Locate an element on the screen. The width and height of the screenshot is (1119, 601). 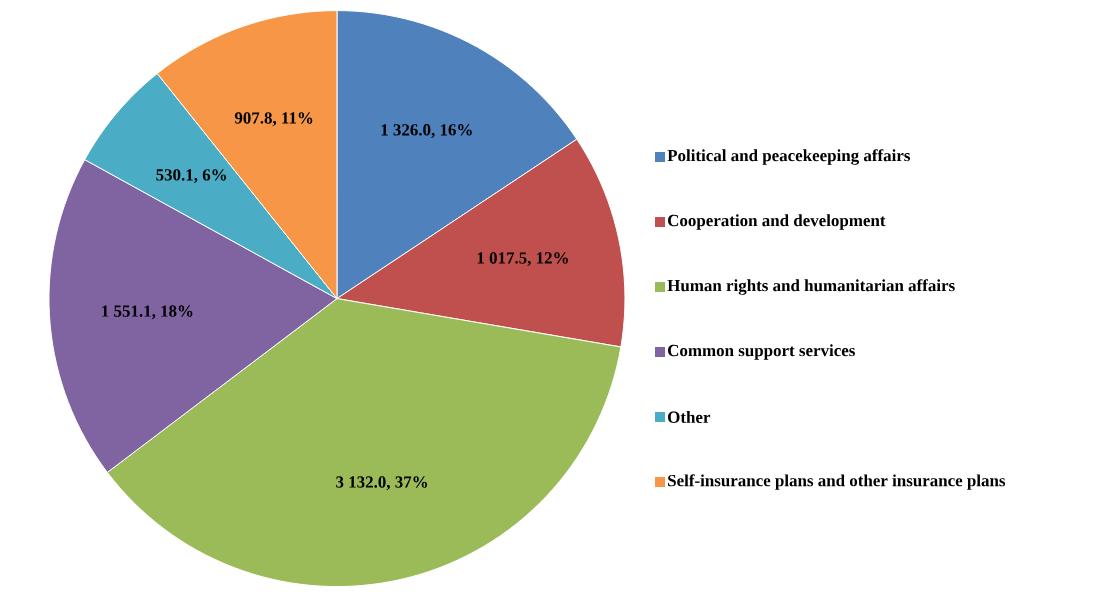
data-label: 530.1, 6% is located at coordinates (191, 176).